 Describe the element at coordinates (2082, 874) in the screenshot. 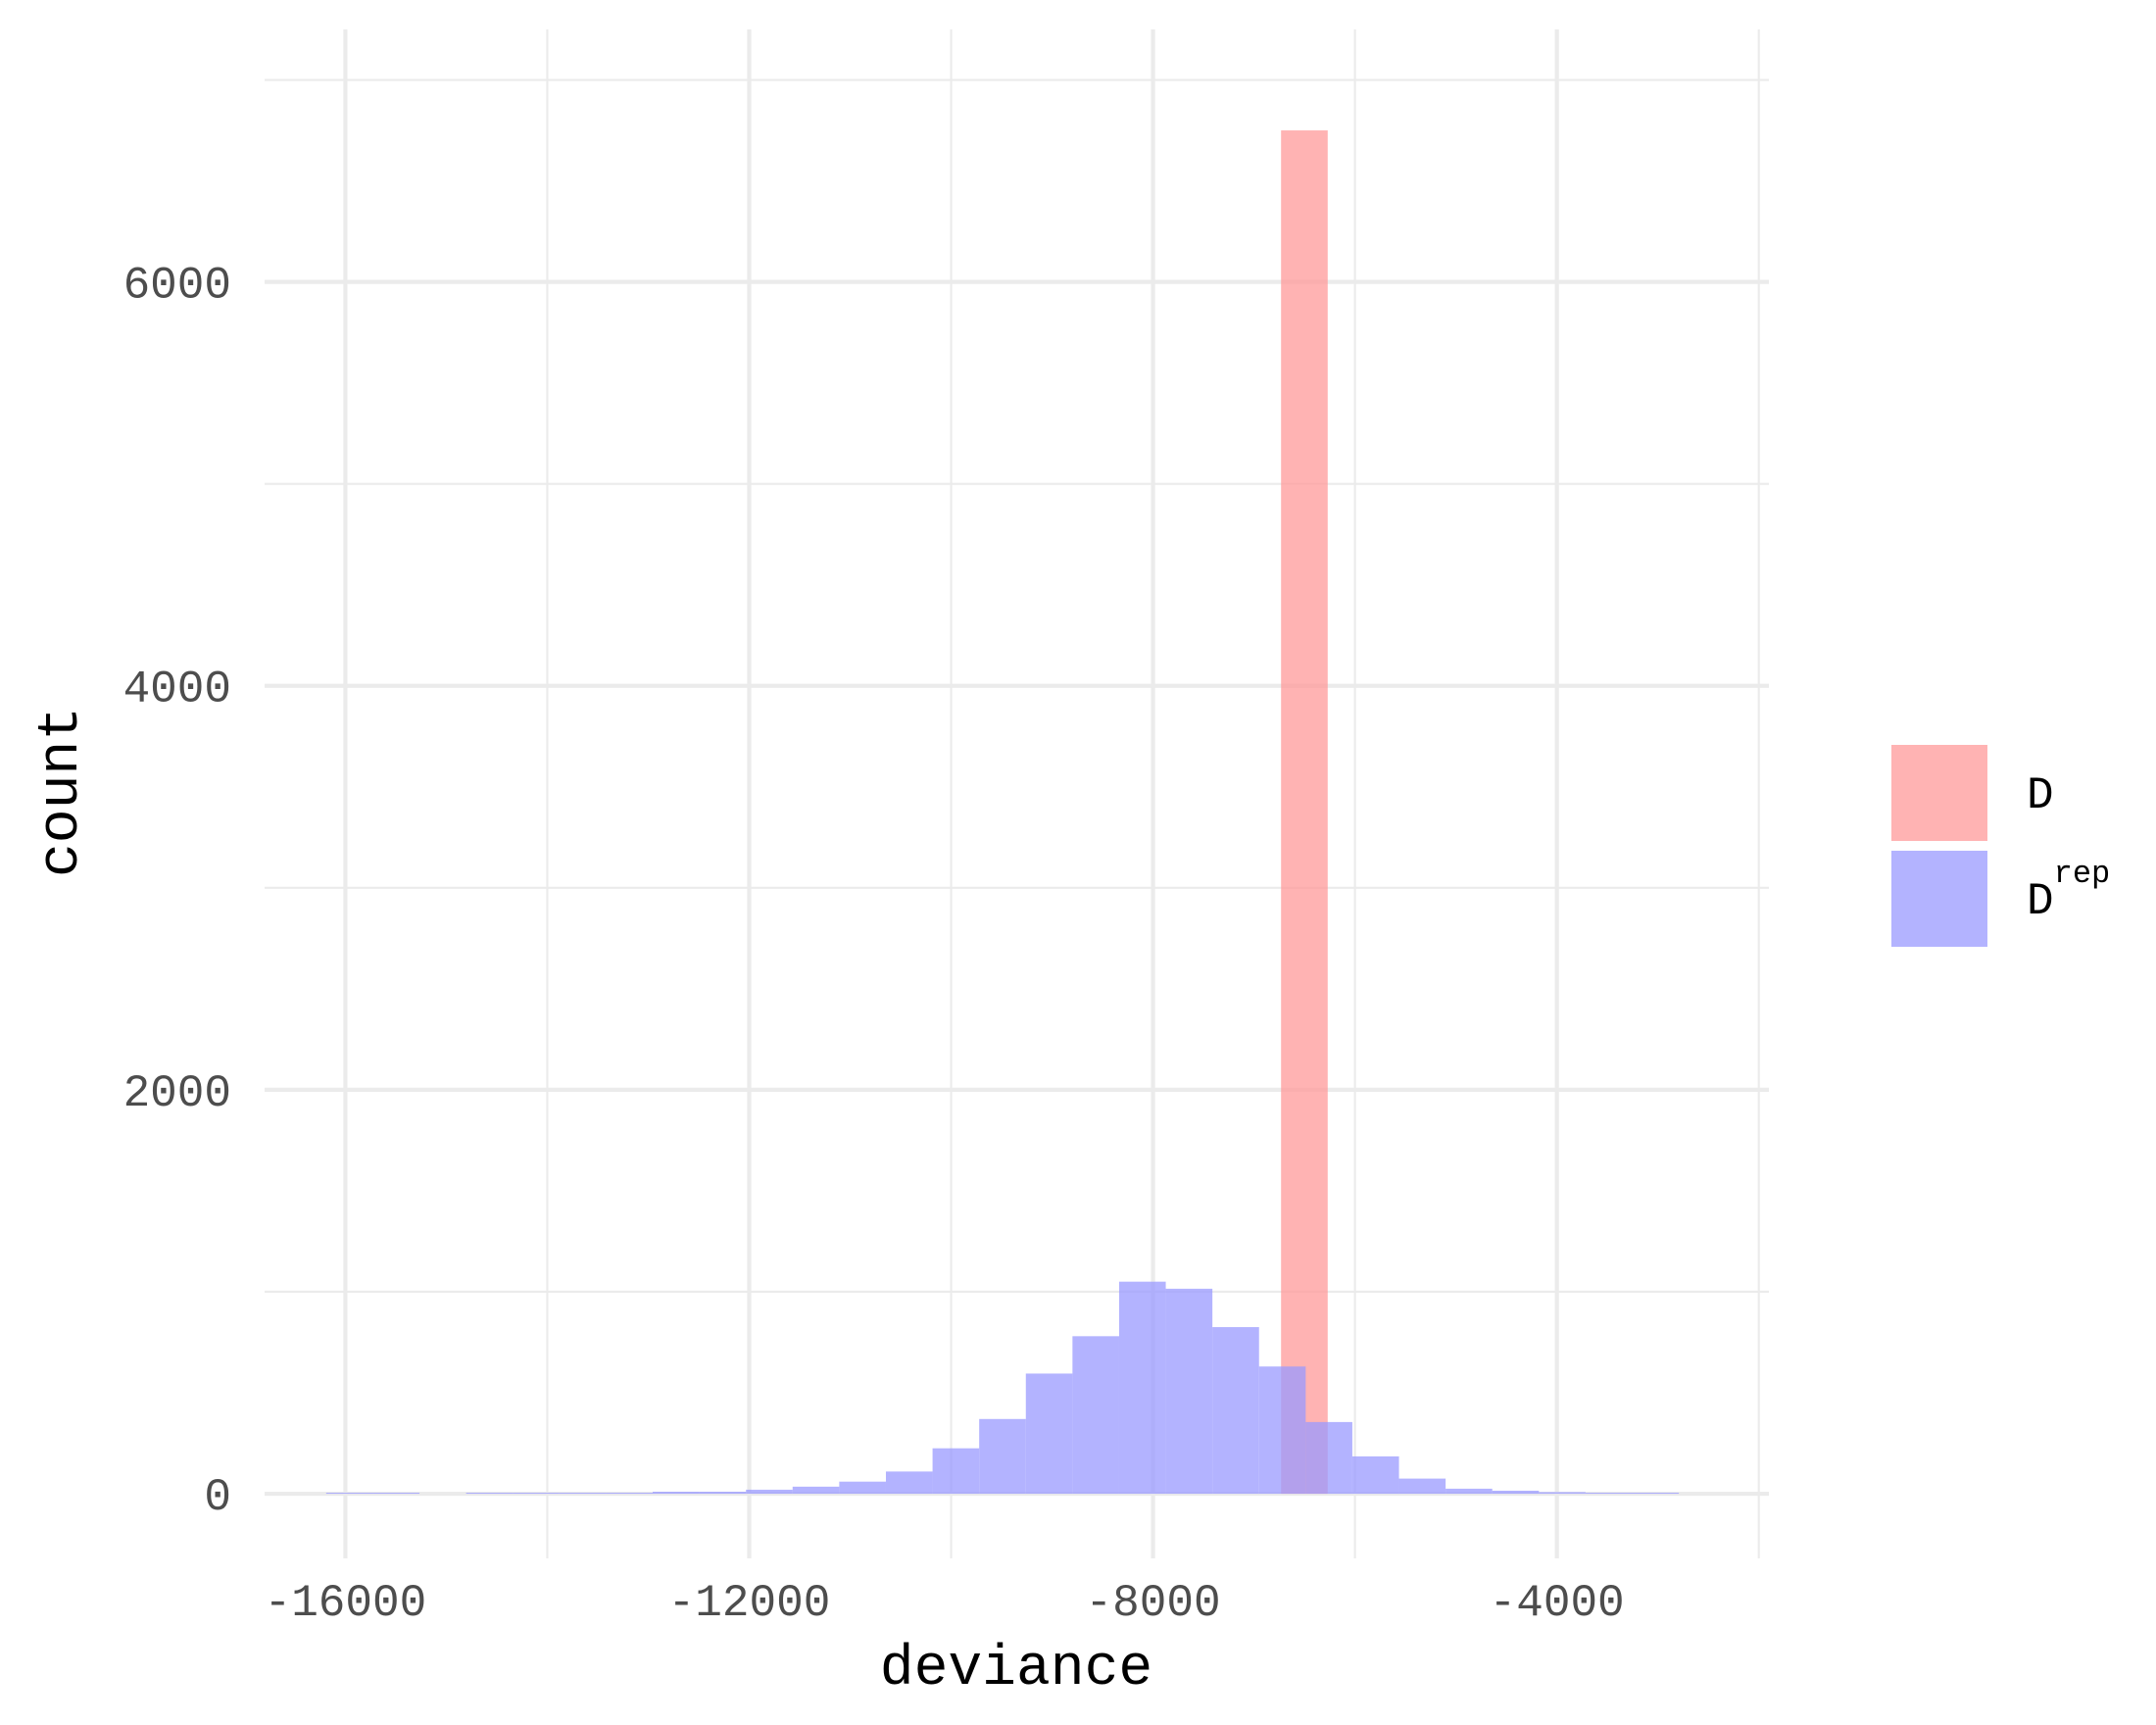

I see `legend-label-superscript: rep` at that location.